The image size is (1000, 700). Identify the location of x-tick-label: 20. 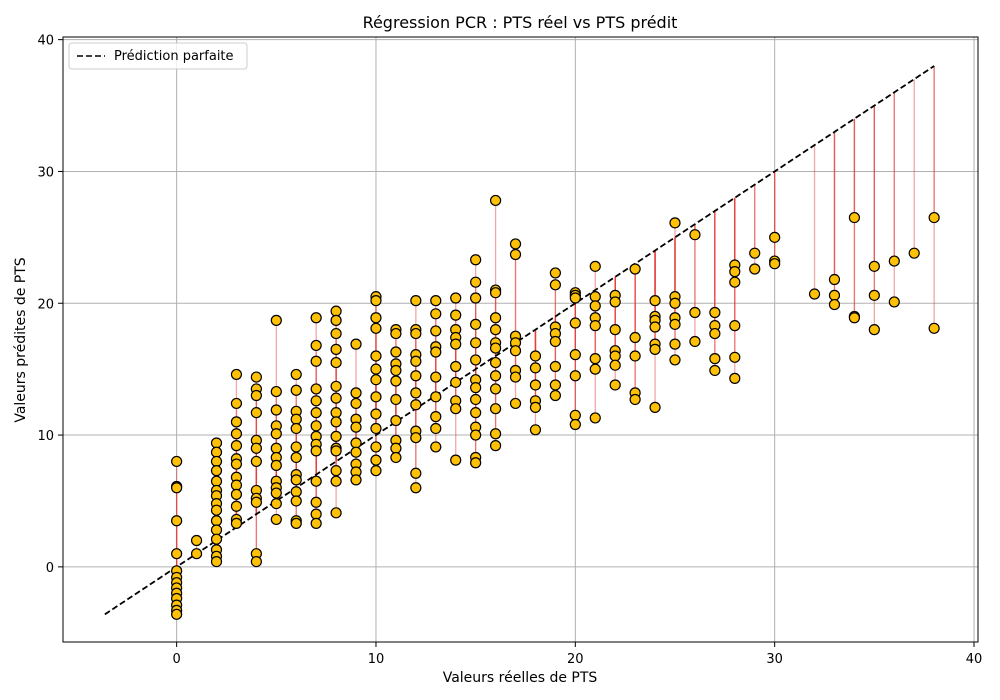
(575, 659).